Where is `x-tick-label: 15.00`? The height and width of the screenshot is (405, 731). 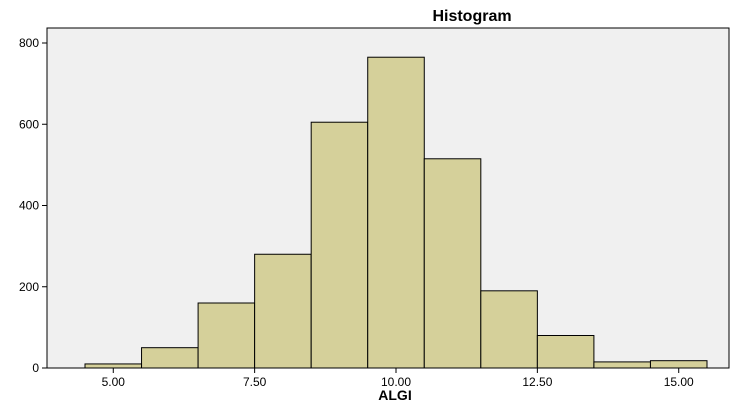
x-tick-label: 15.00 is located at coordinates (679, 382).